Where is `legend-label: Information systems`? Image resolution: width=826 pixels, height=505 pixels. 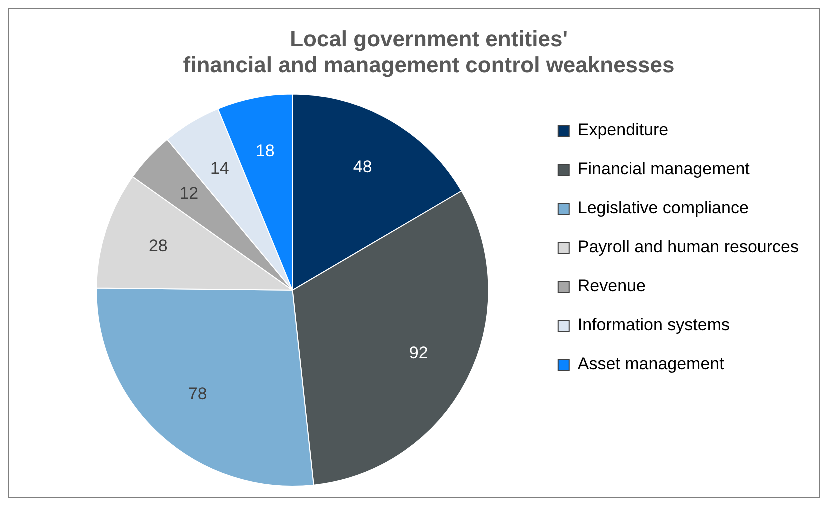 legend-label: Information systems is located at coordinates (654, 325).